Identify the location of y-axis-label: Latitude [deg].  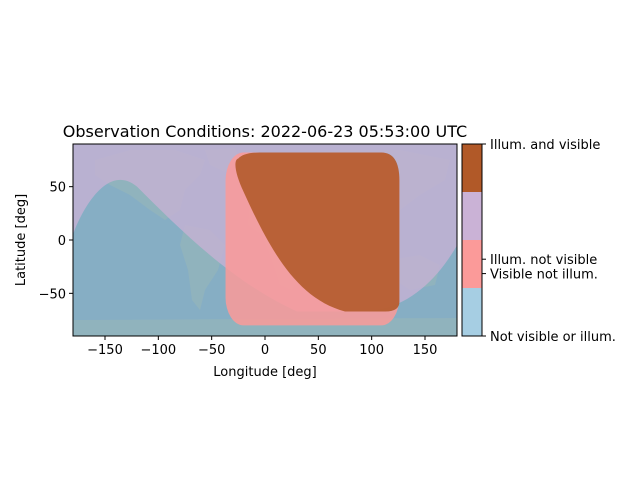
(21, 240).